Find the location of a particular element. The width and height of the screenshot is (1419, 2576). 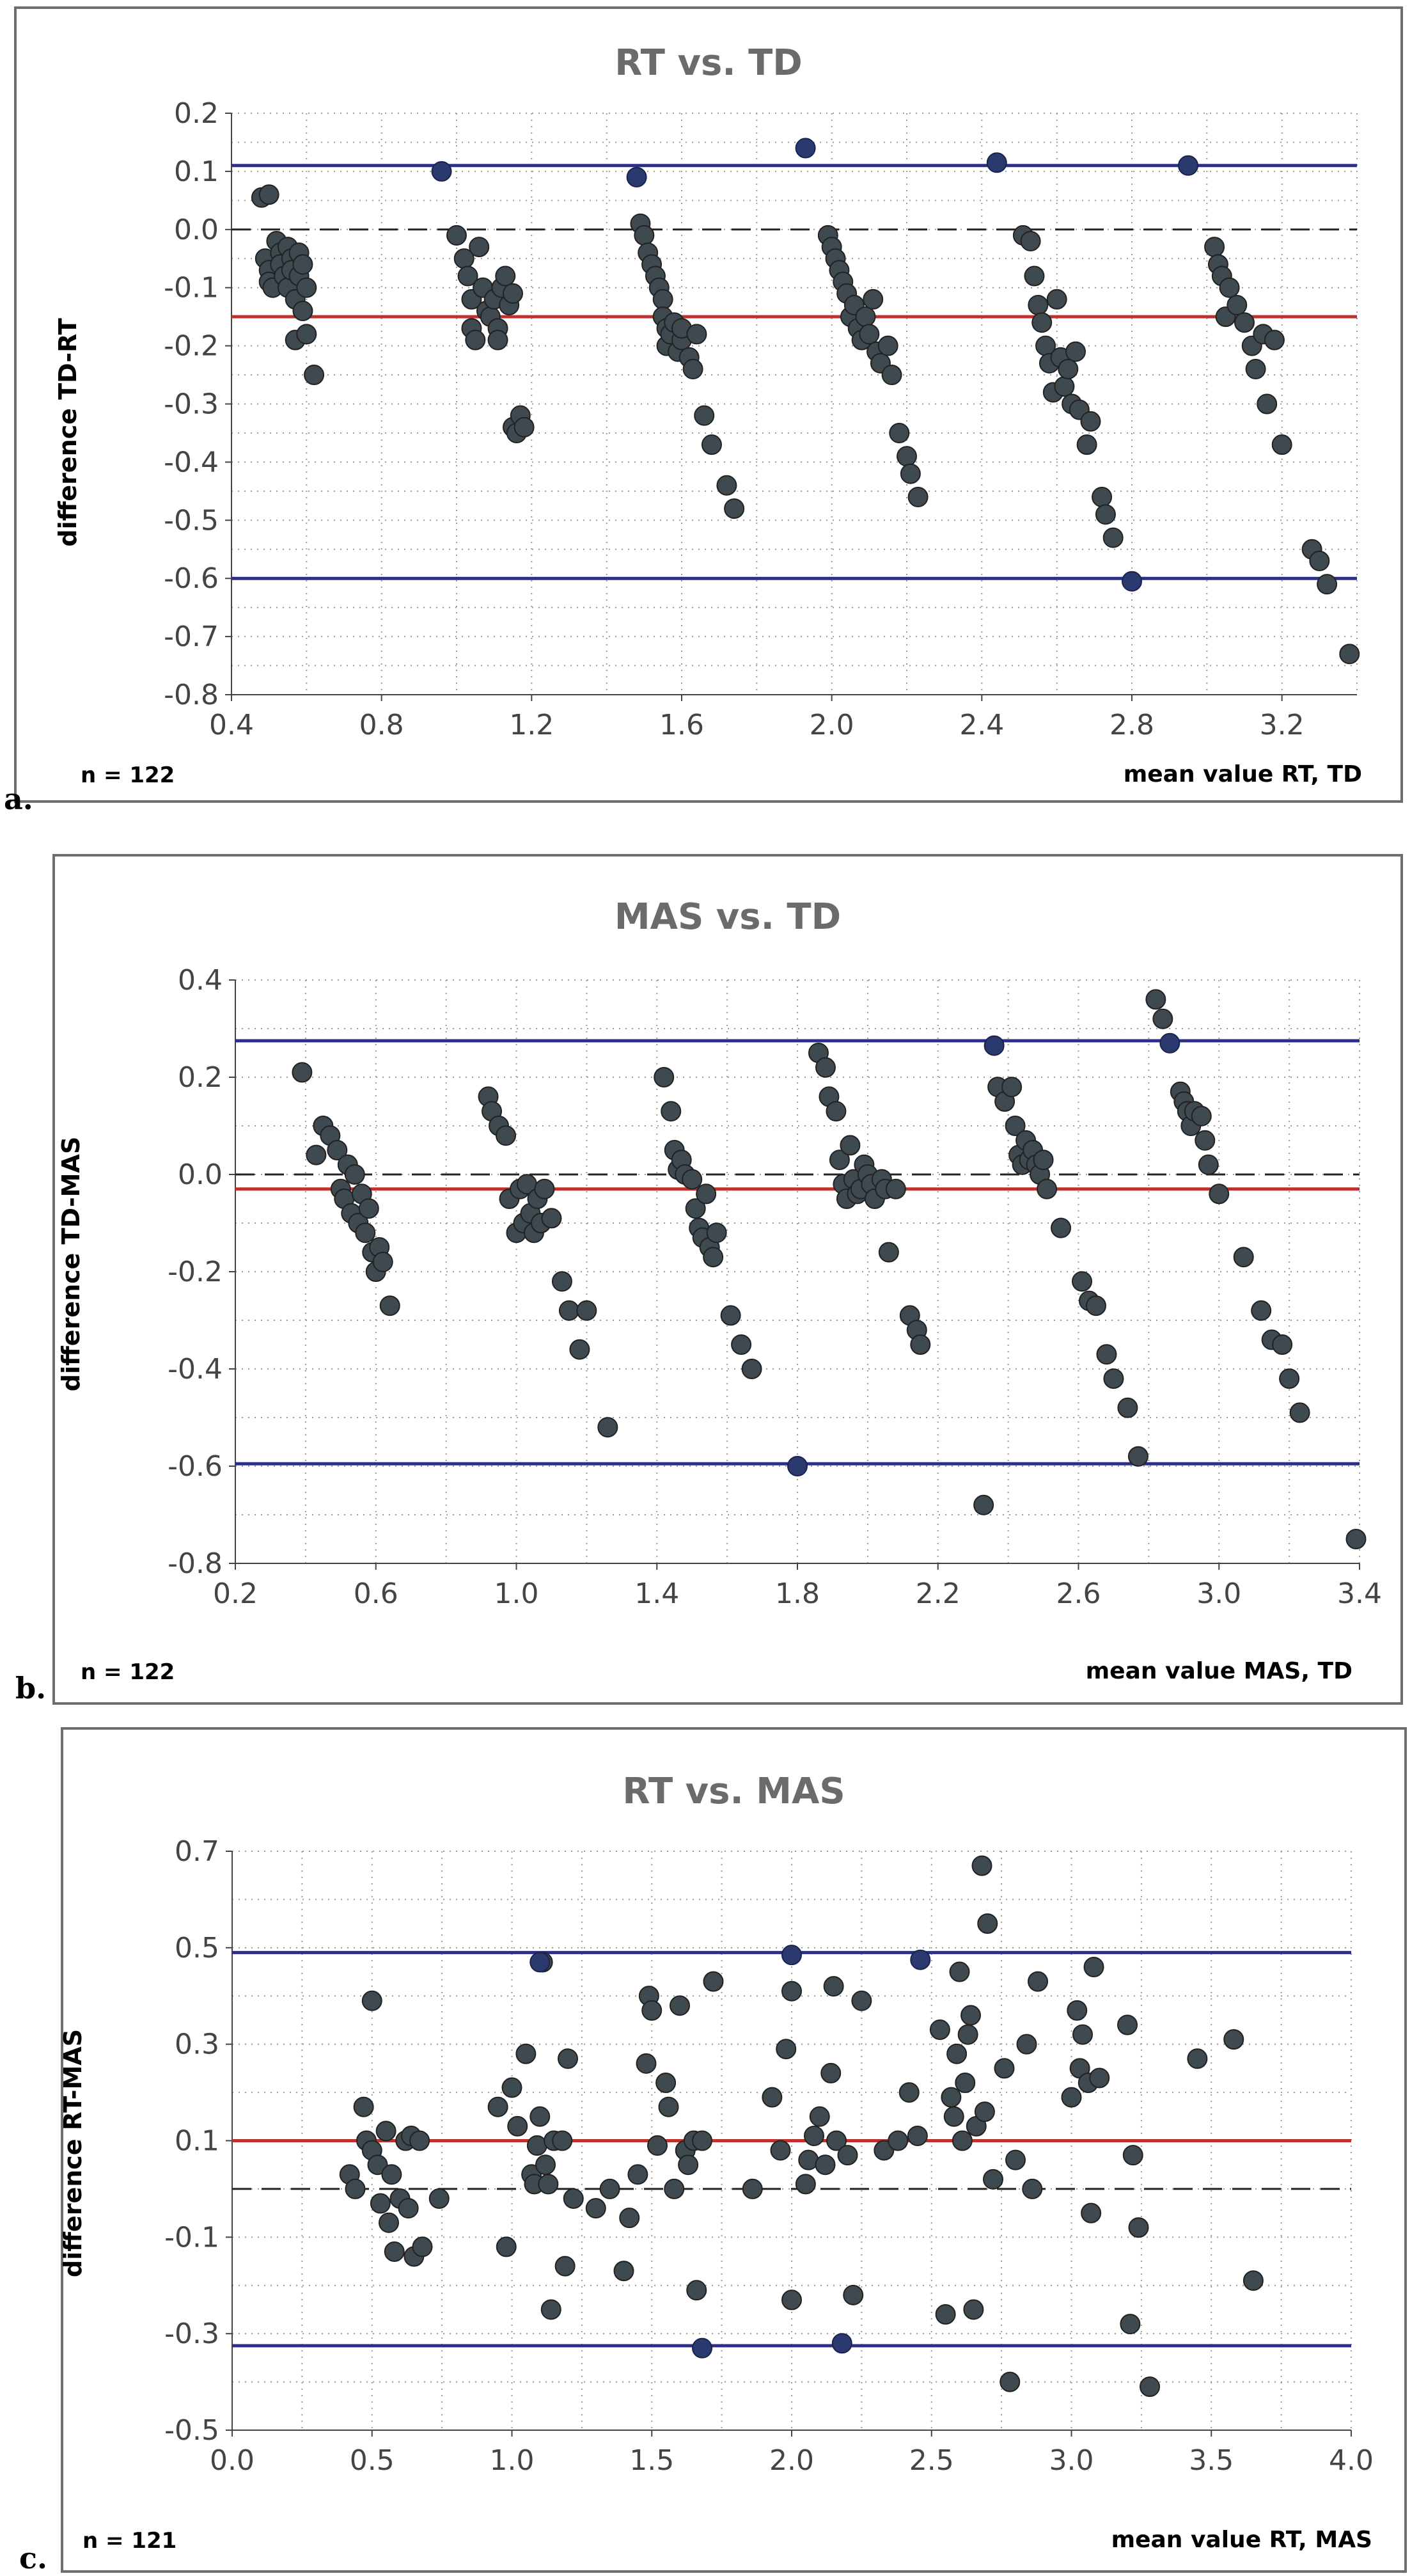

y-tick-label: -0.3 is located at coordinates (191, 405).